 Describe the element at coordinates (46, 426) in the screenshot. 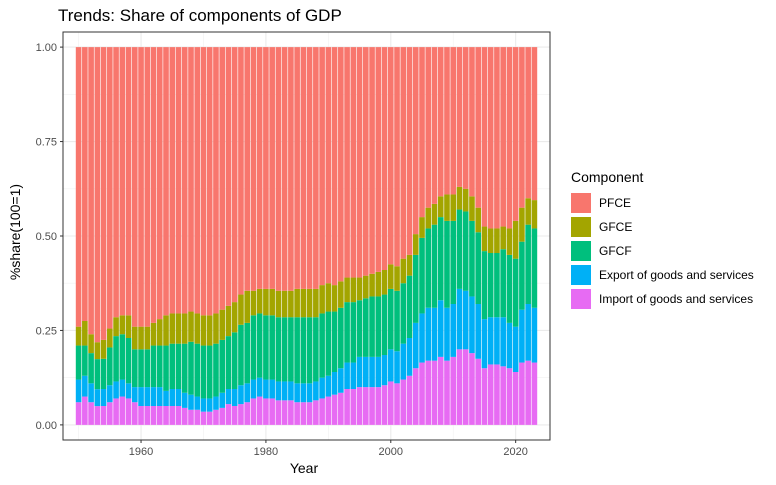

I see `y-tick-label: 0.00` at that location.